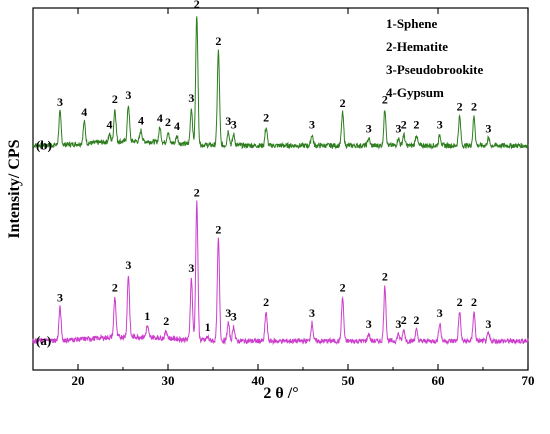 The width and height of the screenshot is (550, 434). Describe the element at coordinates (312, 313) in the screenshot. I see `peak-label-1-12: 3` at that location.